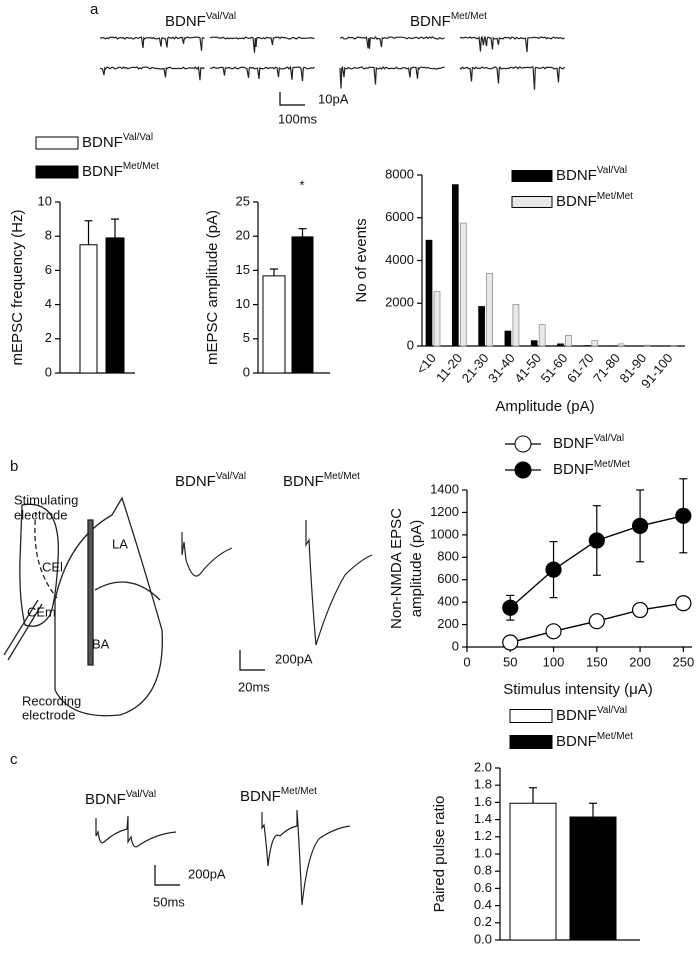  Describe the element at coordinates (306, 857) in the screenshot. I see `paired-trace` at that location.